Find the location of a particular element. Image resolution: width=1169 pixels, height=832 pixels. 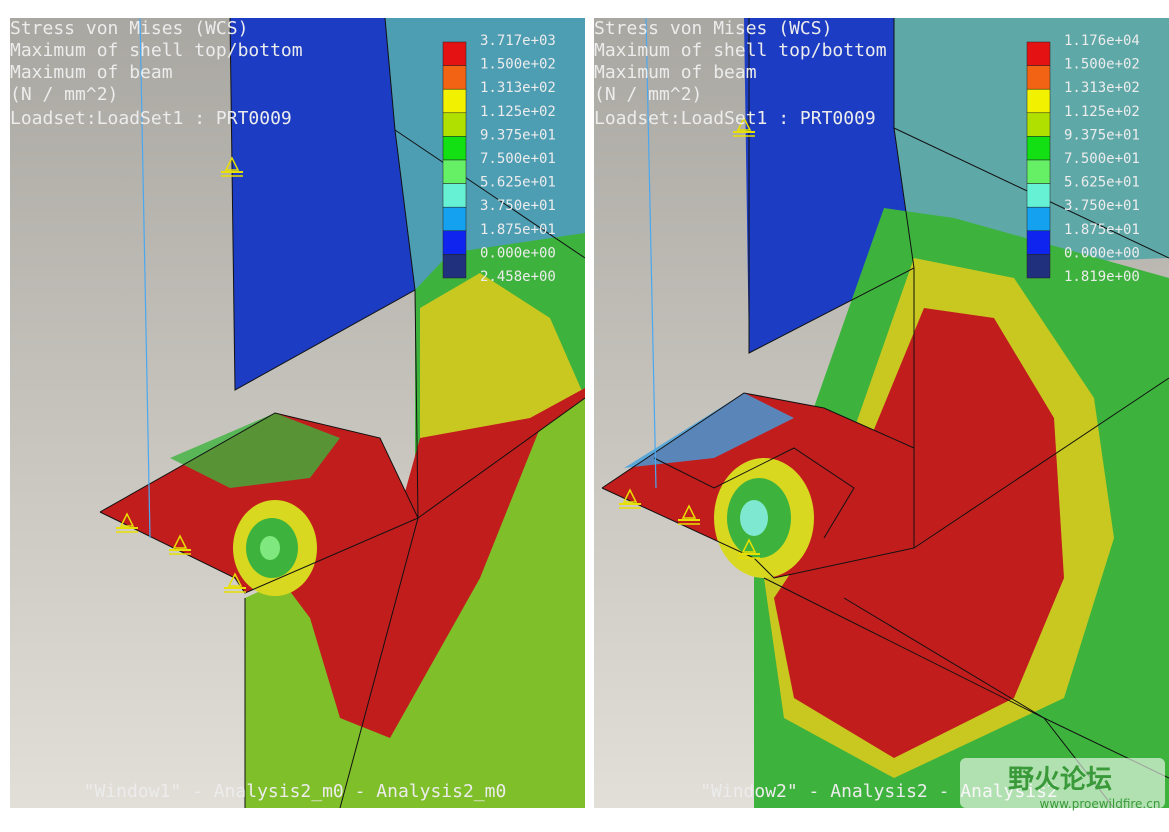

watermark-box is located at coordinates (1062, 783).